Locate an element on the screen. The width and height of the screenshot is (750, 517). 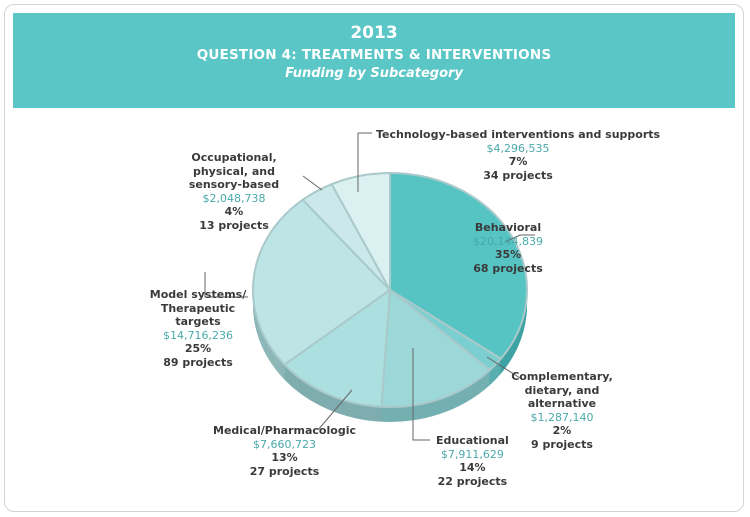
slice-projects: 89 projects is located at coordinates (198, 362).